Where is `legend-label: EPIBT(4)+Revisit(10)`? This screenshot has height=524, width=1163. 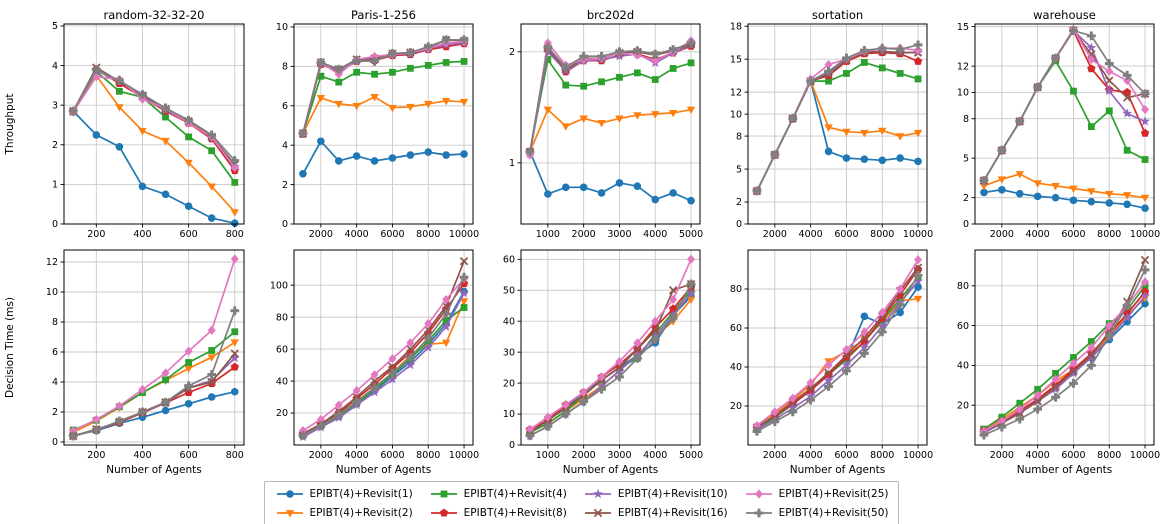 legend-label: EPIBT(4)+Revisit(10) is located at coordinates (672, 494).